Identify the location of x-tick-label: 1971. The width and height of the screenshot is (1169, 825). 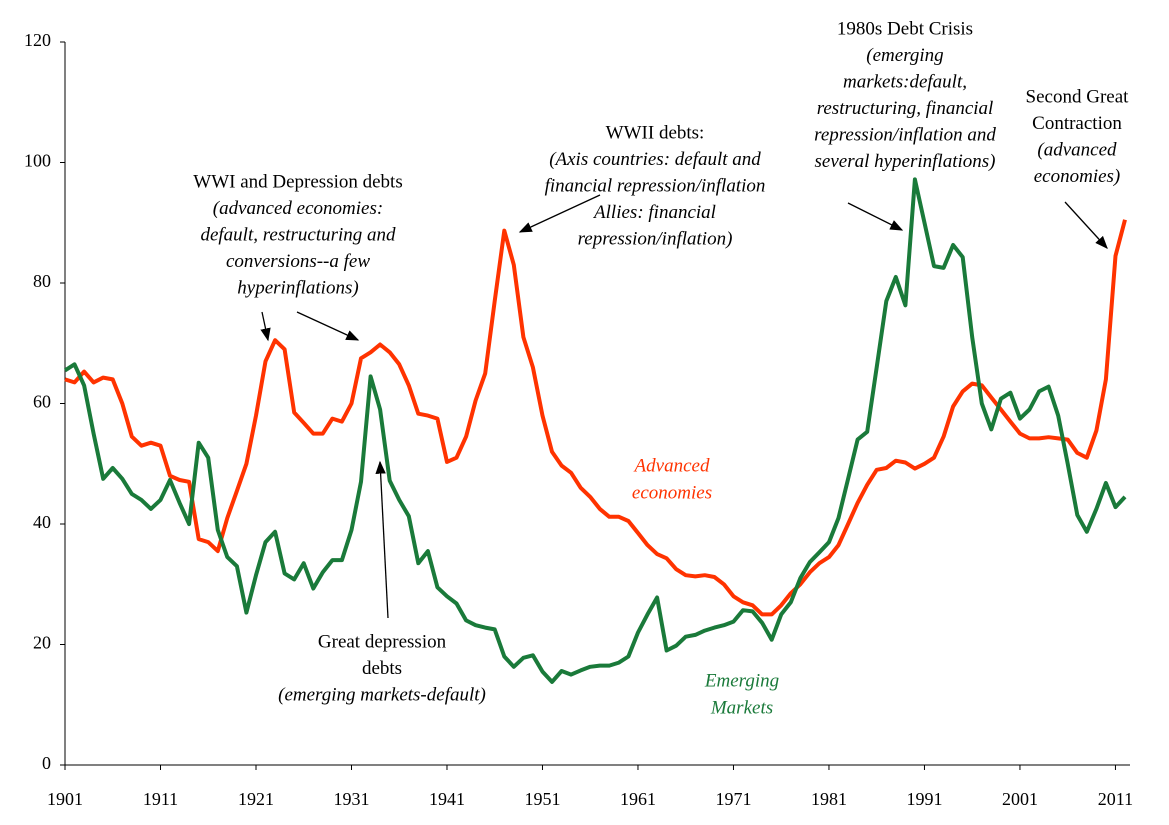
(733, 799).